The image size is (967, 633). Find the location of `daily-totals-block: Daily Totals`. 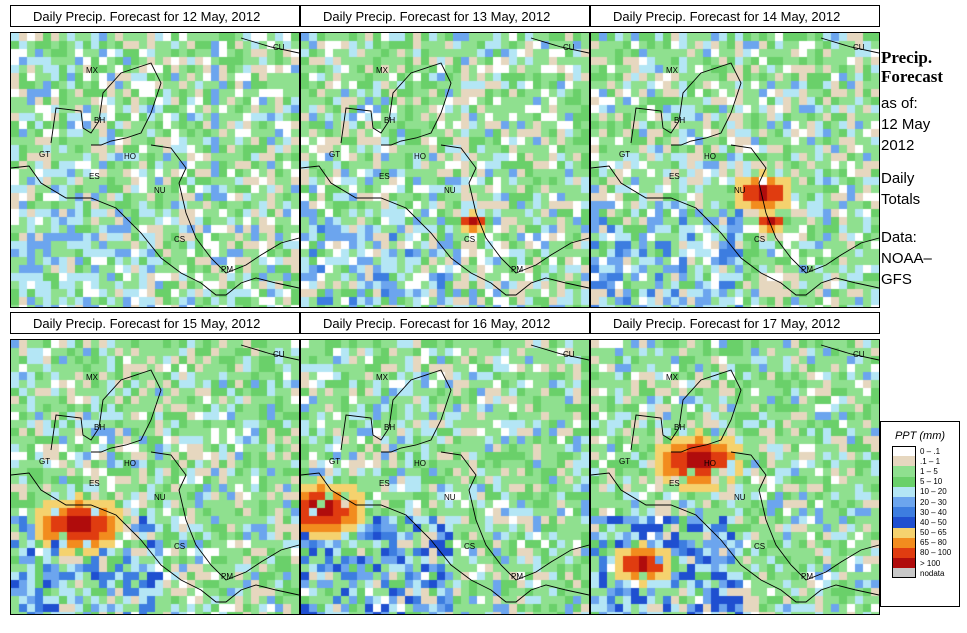

daily-totals-block: Daily Totals is located at coordinates (900, 189).